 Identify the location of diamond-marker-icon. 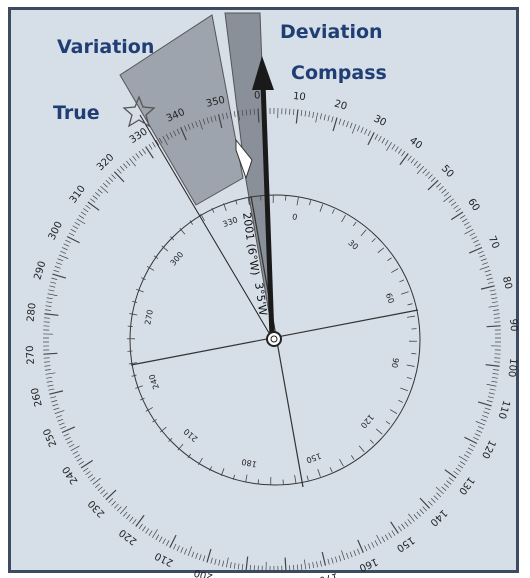
(244, 159).